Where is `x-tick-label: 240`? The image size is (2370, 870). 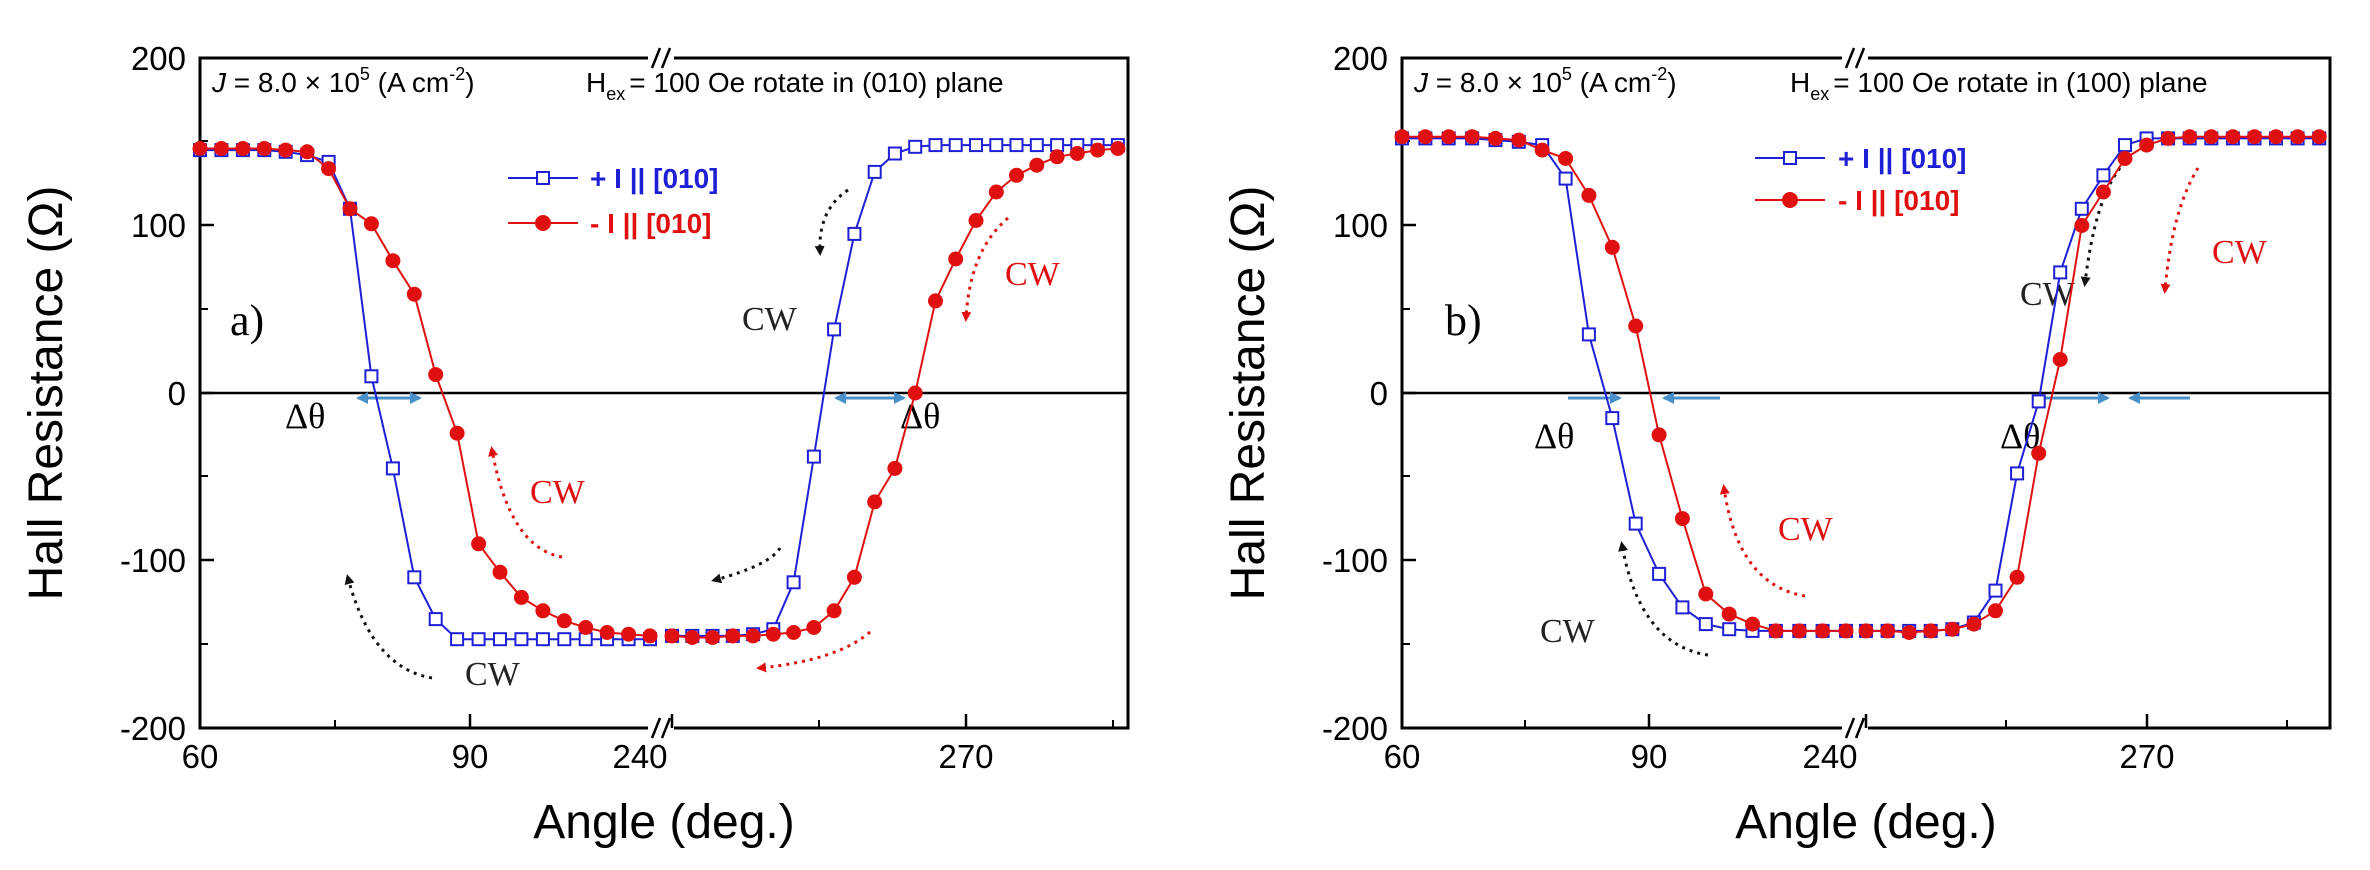
x-tick-label: 240 is located at coordinates (639, 756).